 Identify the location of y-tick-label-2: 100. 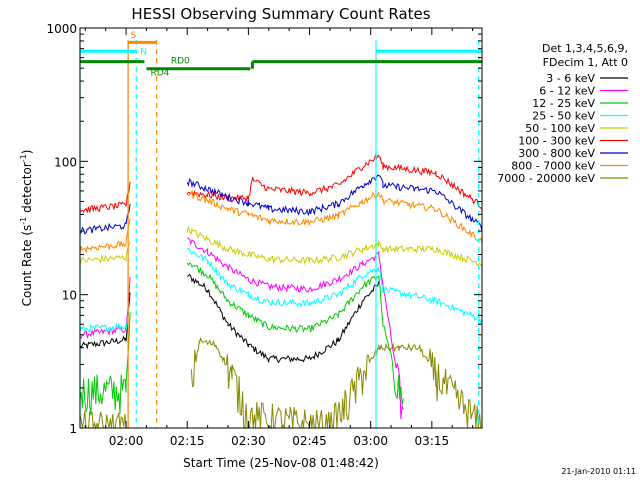
(65, 162).